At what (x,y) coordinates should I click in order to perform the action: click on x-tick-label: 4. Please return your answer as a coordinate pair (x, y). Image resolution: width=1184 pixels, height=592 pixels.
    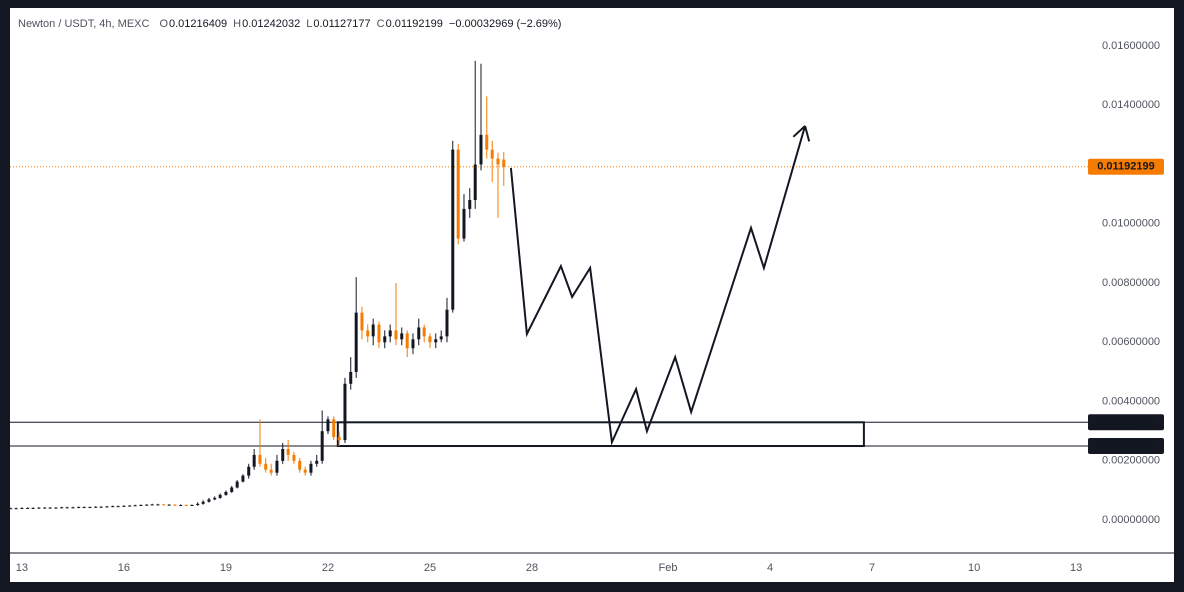
    Looking at the image, I should click on (770, 568).